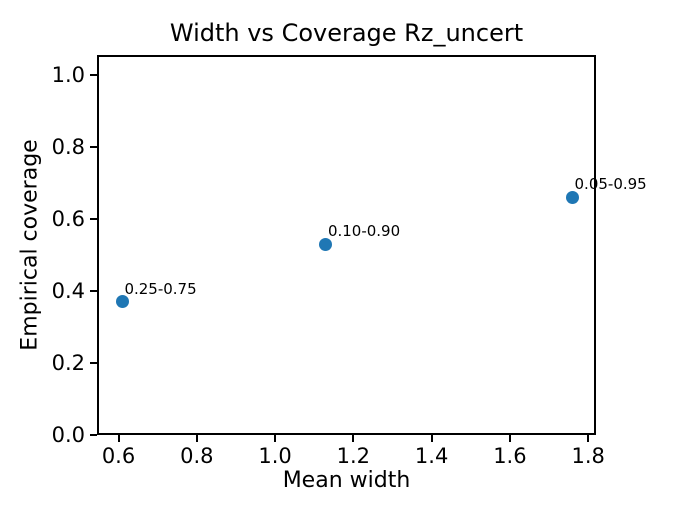 The image size is (675, 525). What do you see at coordinates (364, 231) in the screenshot?
I see `point-annotation-label: 0.10-0.90` at bounding box center [364, 231].